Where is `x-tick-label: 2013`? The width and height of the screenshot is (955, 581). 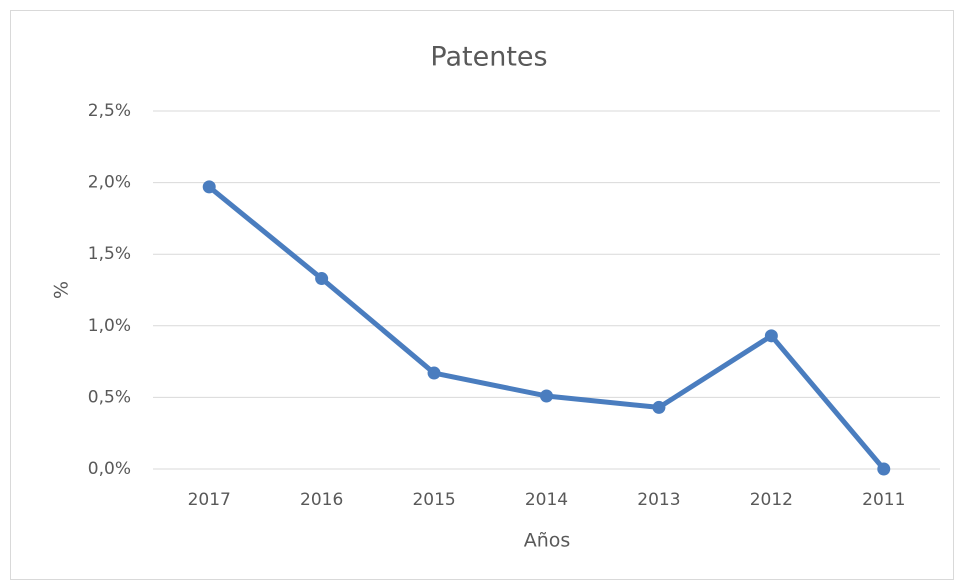 x-tick-label: 2013 is located at coordinates (658, 500).